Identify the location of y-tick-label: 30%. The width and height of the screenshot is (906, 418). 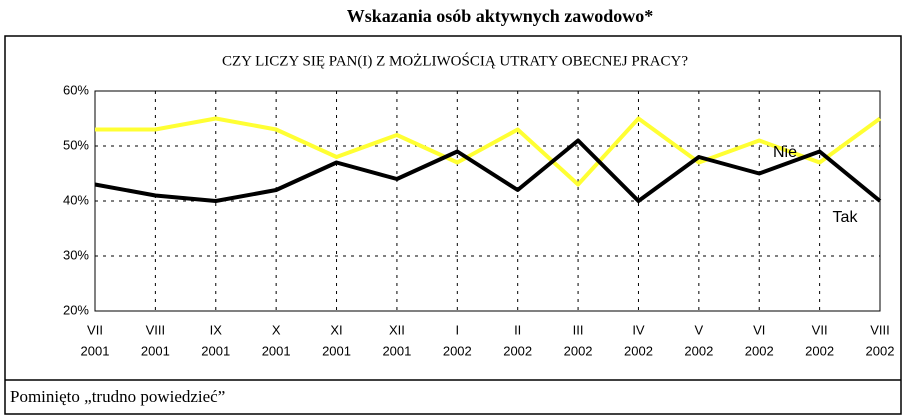
(76, 254).